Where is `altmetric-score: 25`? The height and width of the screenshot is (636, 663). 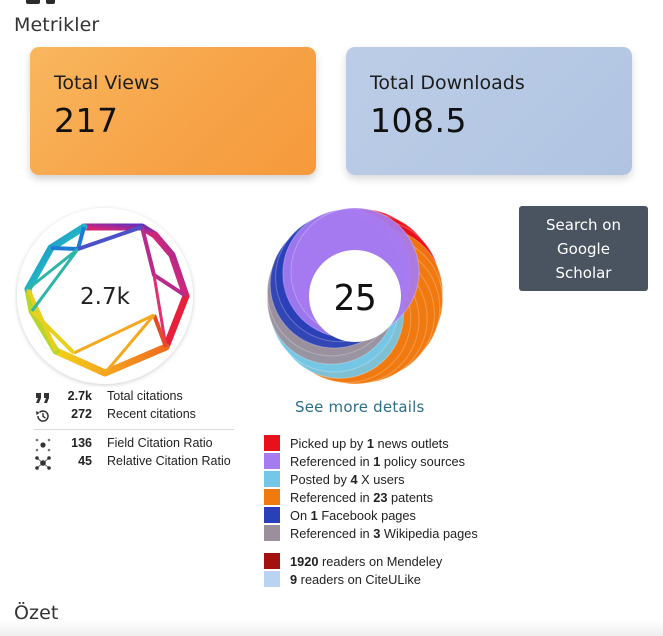
altmetric-score: 25 is located at coordinates (354, 298).